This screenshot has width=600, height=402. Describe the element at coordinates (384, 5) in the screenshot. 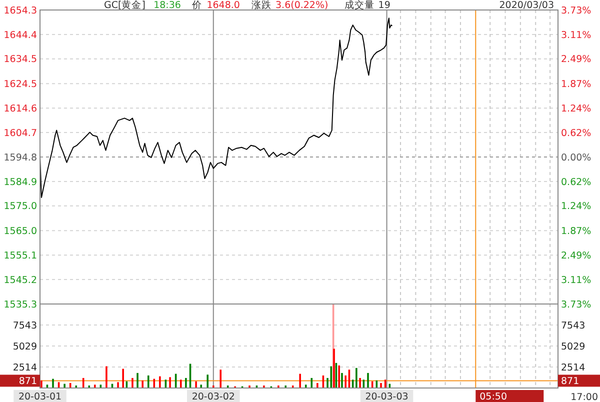

I see `annotation: 19` at that location.